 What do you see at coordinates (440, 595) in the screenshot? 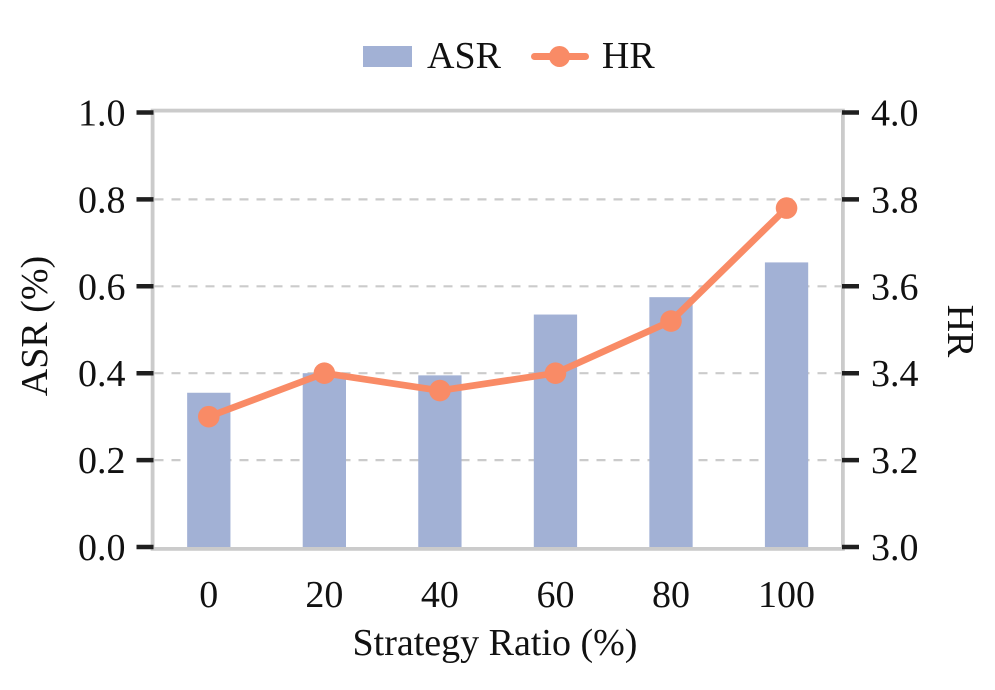
I see `x-tick-label-40: 40` at bounding box center [440, 595].